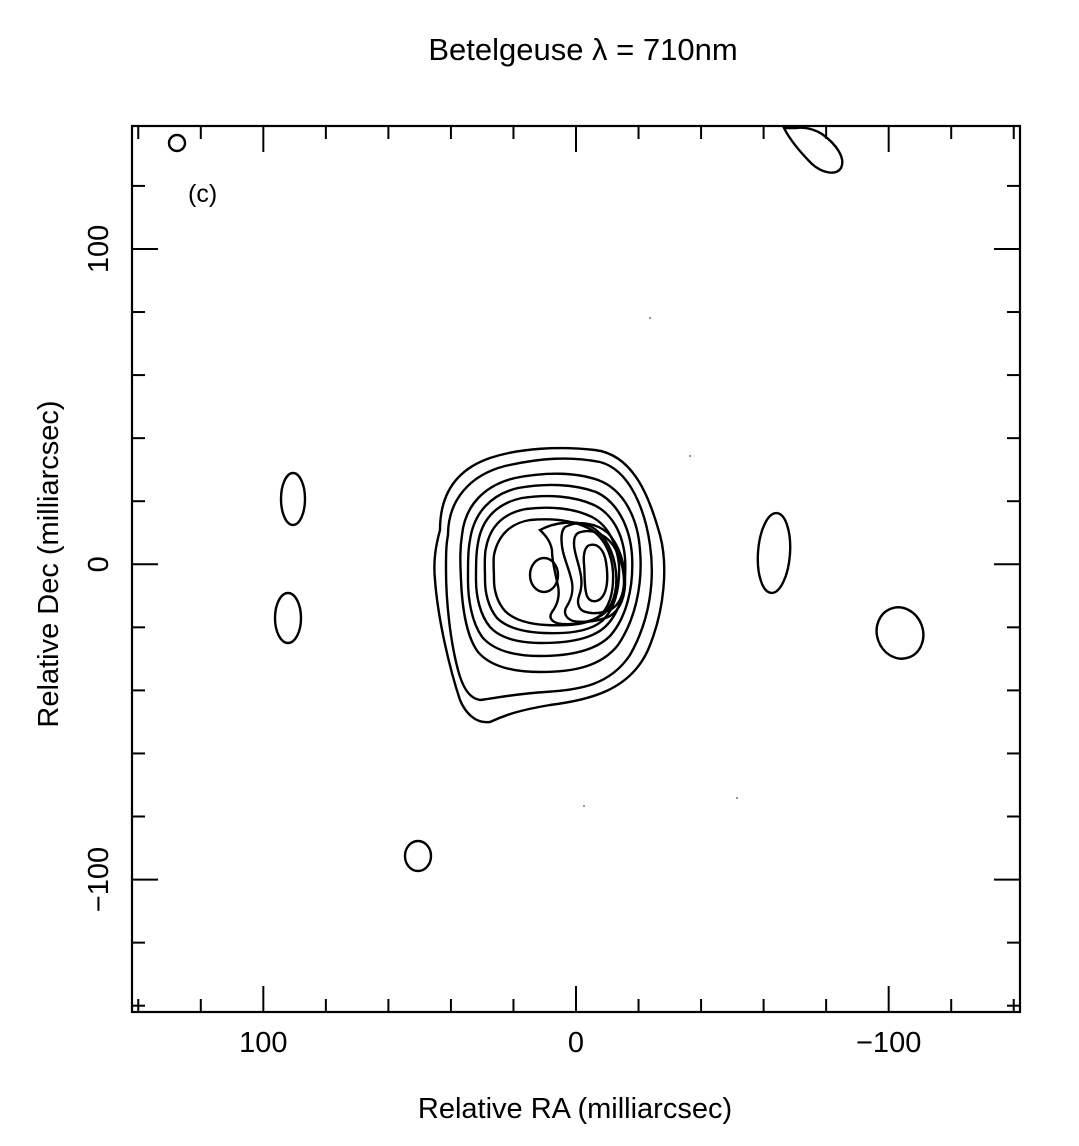  I want to click on x-tick-labels: 100 0 −100, so click(580, 1043).